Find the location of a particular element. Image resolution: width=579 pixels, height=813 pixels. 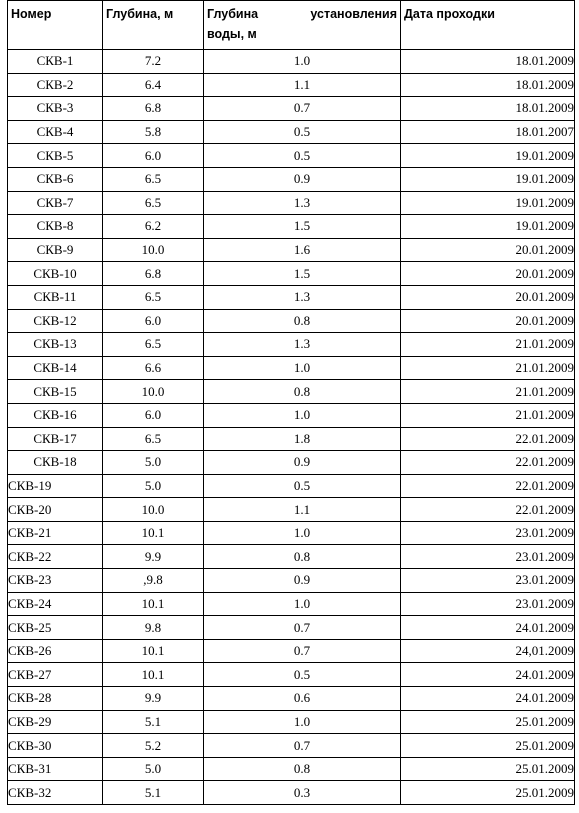

cell-water-depth: 1.6 is located at coordinates (302, 250).